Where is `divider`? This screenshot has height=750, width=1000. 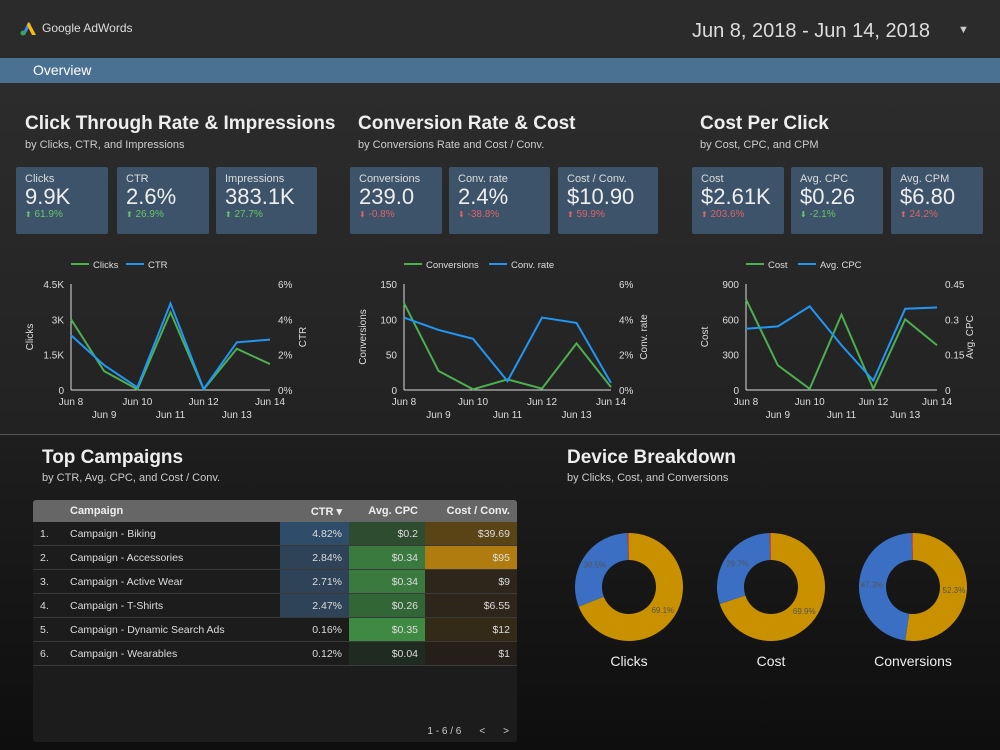 divider is located at coordinates (500, 434).